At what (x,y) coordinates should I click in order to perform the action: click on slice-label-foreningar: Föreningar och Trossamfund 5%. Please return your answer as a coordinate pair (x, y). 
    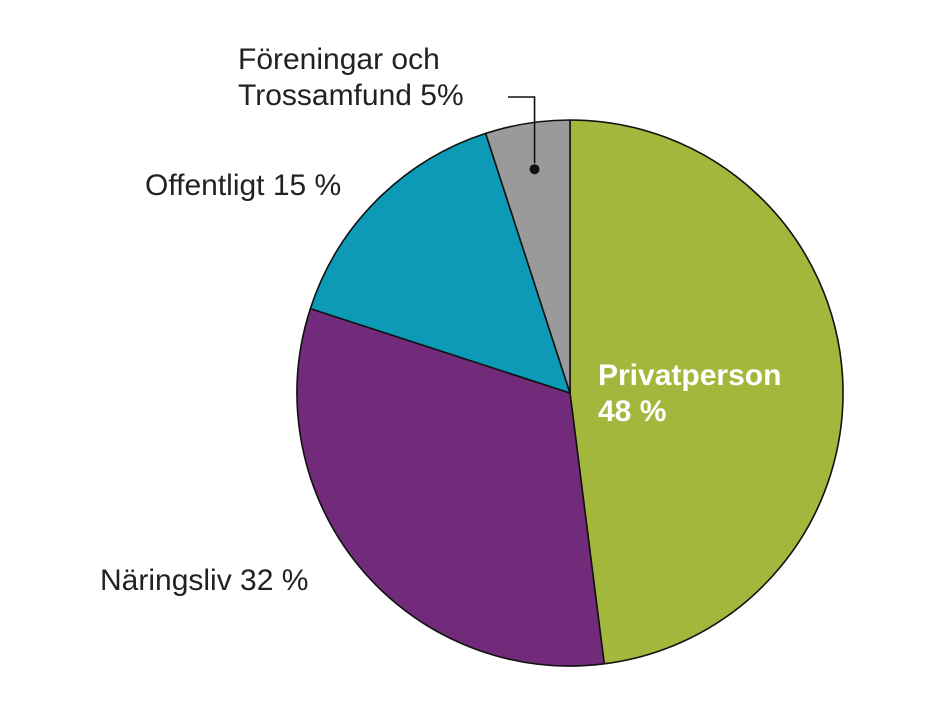
    Looking at the image, I should click on (351, 78).